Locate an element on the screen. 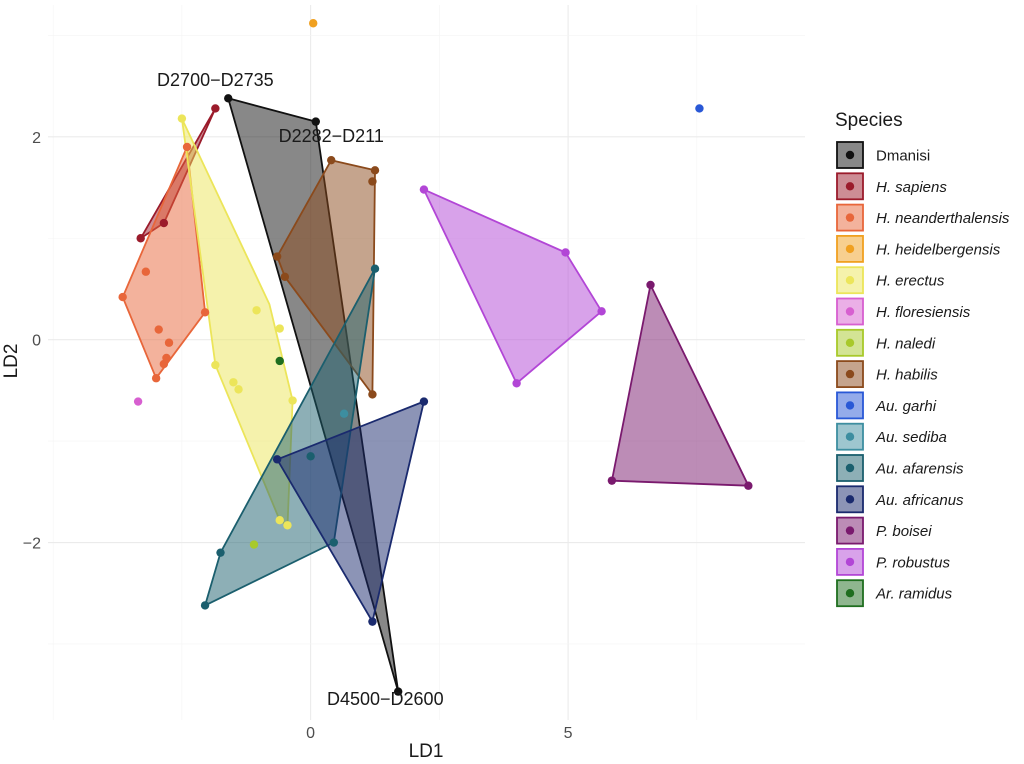 Image resolution: width=1024 pixels, height=764 pixels. point-au-garhi is located at coordinates (699, 108).